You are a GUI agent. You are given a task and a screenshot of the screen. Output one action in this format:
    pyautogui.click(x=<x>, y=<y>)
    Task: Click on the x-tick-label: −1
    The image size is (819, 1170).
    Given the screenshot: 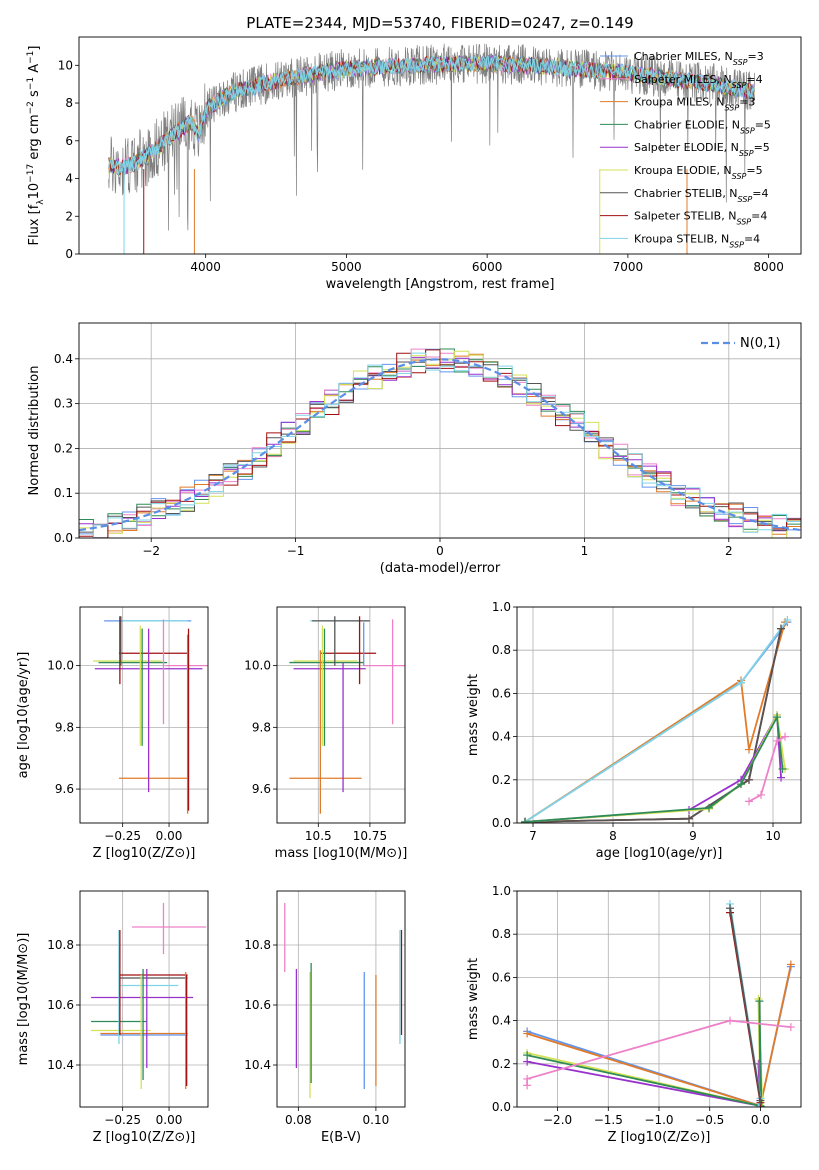 What is the action you would take?
    pyautogui.click(x=296, y=551)
    